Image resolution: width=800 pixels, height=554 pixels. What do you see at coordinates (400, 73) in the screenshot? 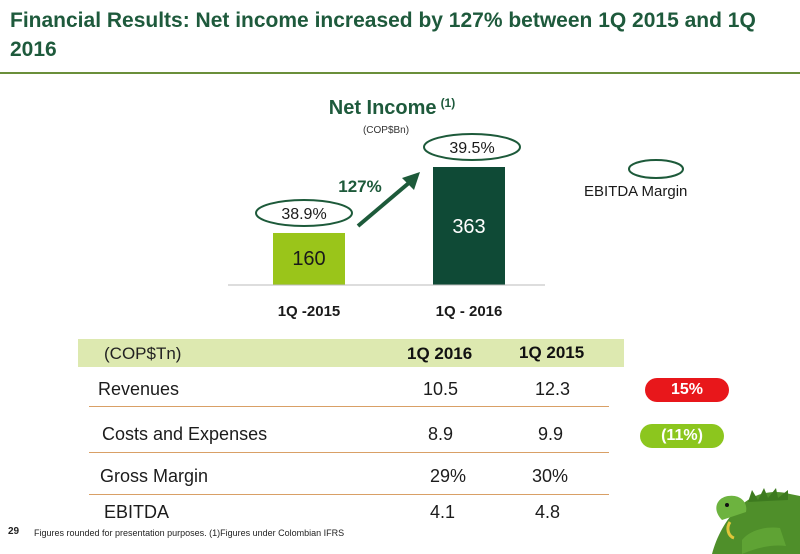
I see `title-divider` at bounding box center [400, 73].